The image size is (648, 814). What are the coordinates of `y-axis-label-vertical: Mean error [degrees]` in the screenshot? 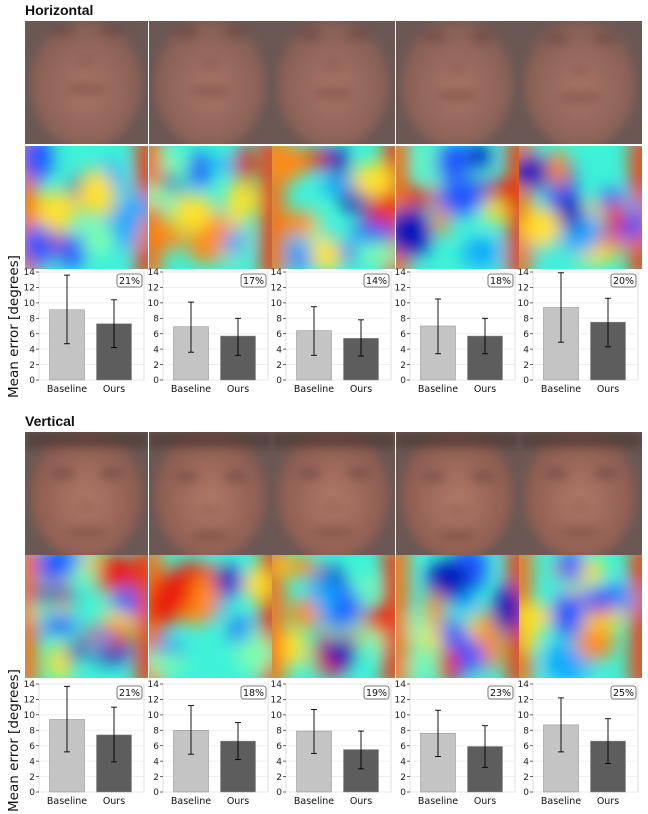 It's located at (14, 740).